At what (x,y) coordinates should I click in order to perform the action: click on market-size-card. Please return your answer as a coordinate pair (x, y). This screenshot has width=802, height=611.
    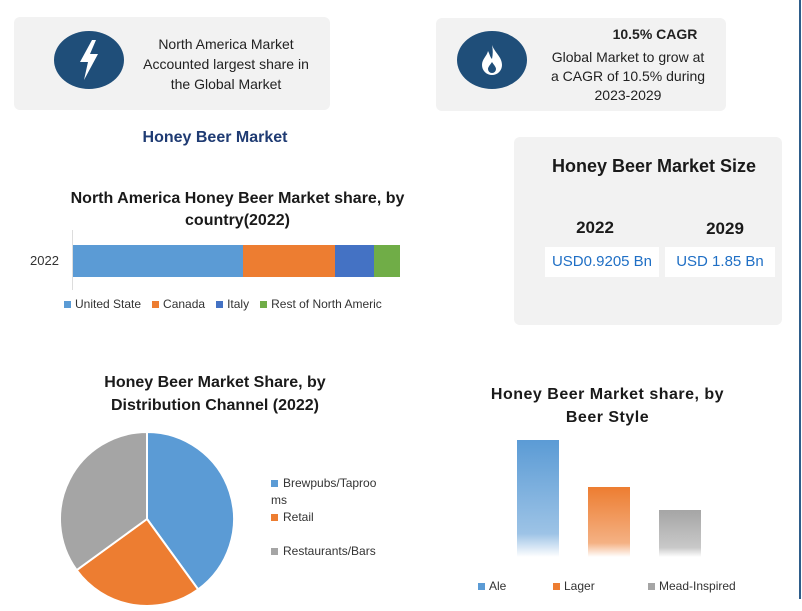
    Looking at the image, I should click on (648, 231).